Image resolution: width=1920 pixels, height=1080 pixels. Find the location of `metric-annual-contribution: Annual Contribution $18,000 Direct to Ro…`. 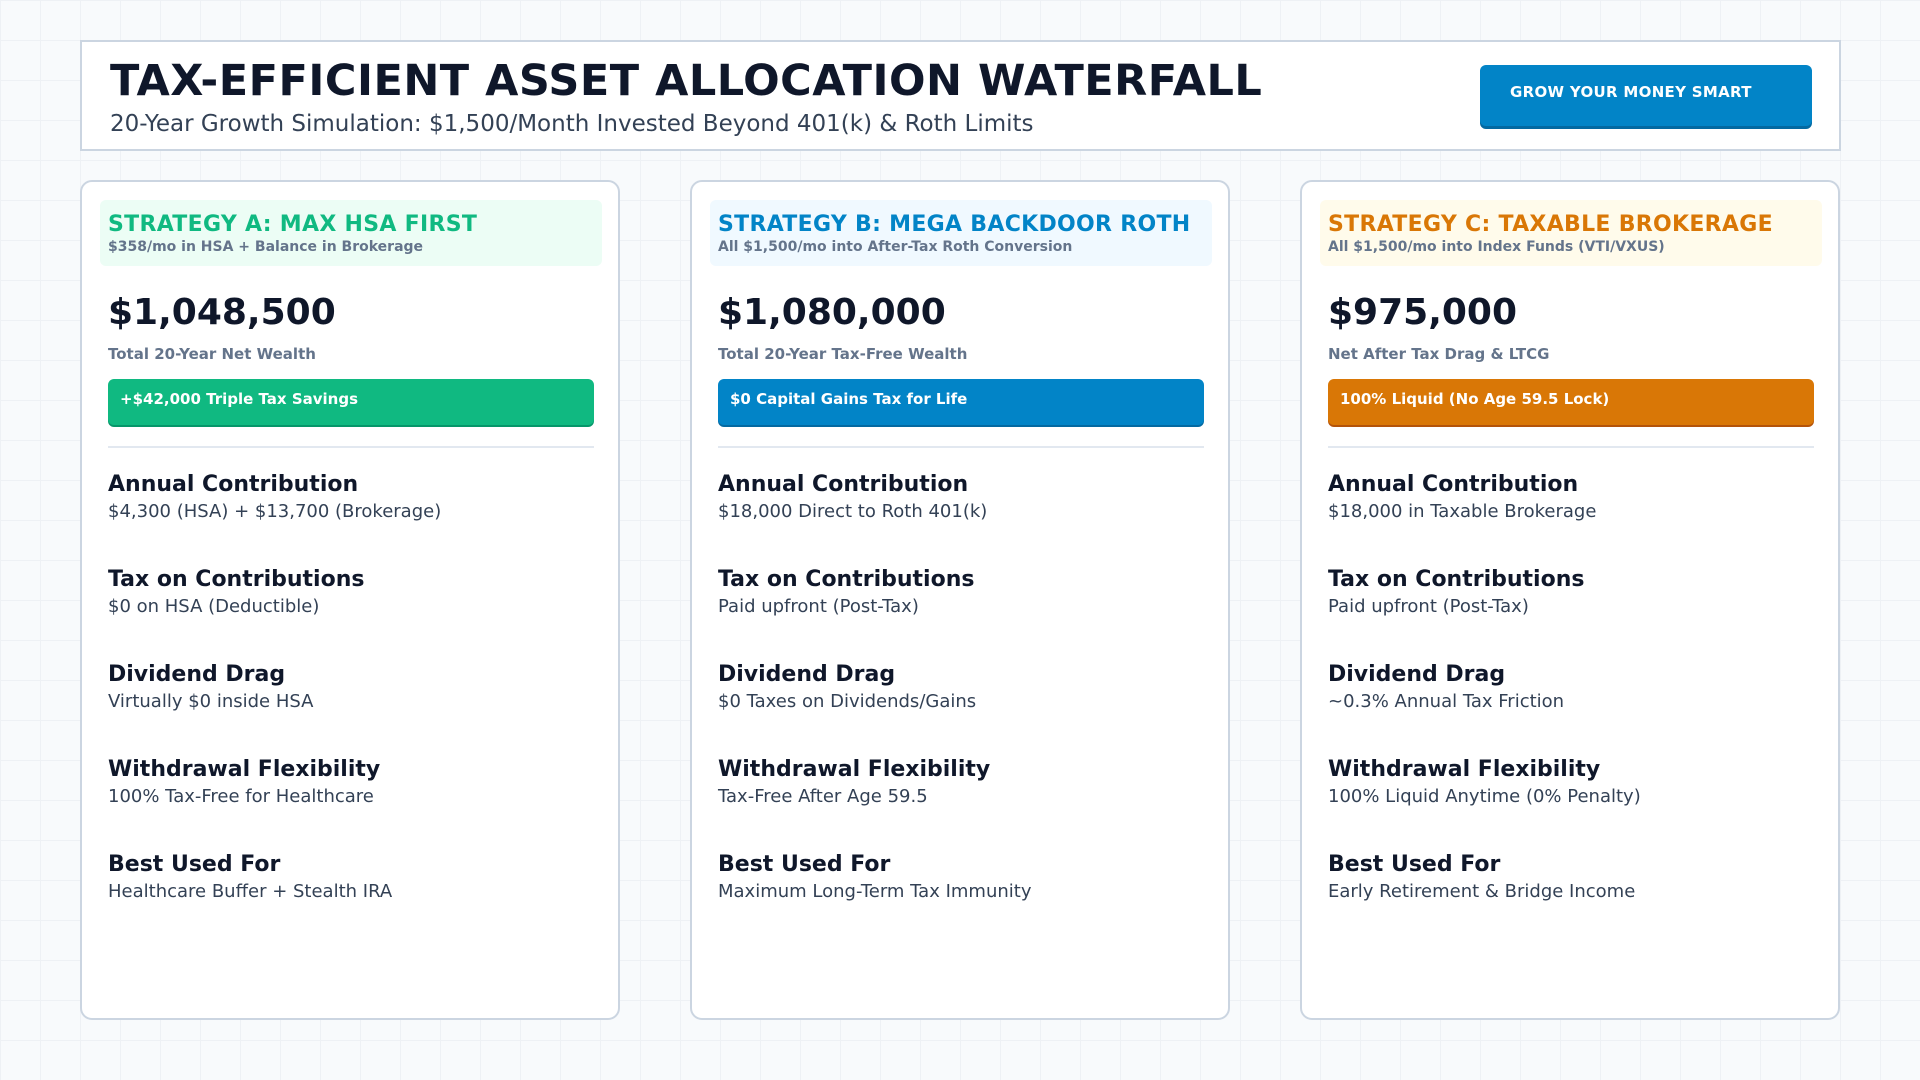

metric-annual-contribution: Annual Contribution $18,000 Direct to Ro… is located at coordinates (963, 497).